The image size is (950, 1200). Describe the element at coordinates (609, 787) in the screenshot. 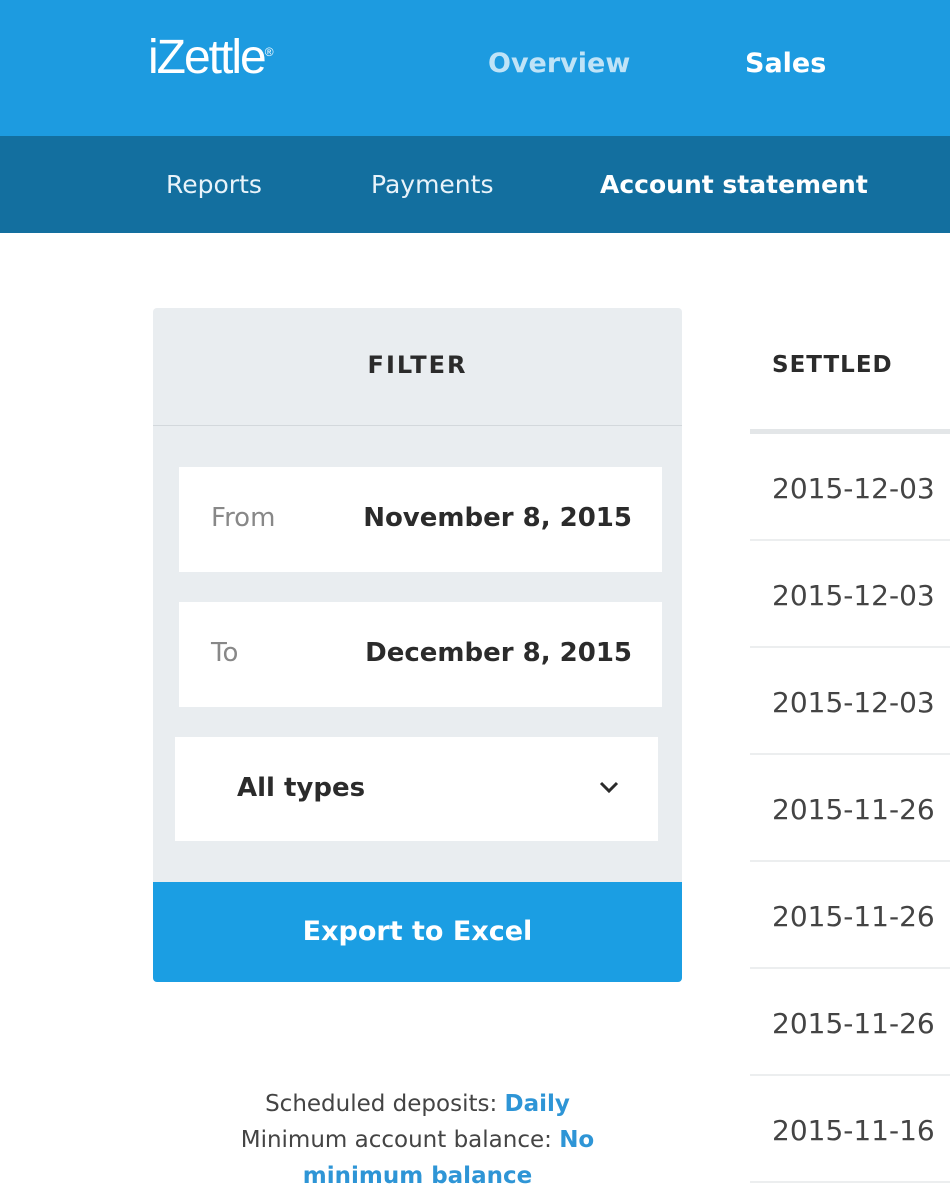

I see `chevron-down-icon` at that location.